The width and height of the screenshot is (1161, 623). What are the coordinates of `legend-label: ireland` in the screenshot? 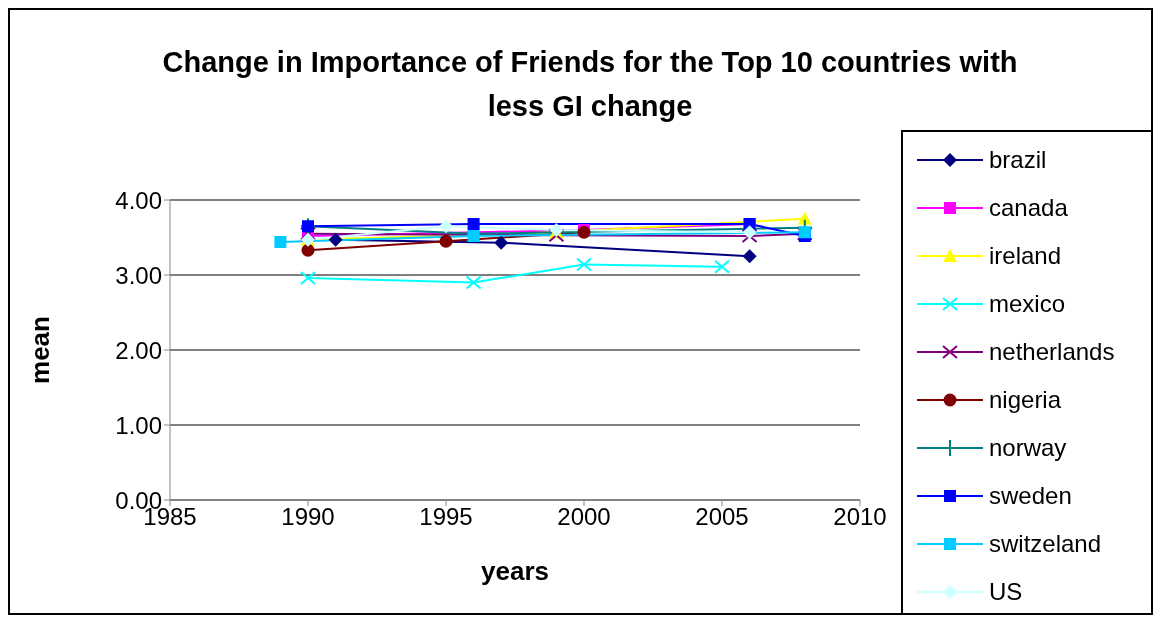 It's located at (1025, 256).